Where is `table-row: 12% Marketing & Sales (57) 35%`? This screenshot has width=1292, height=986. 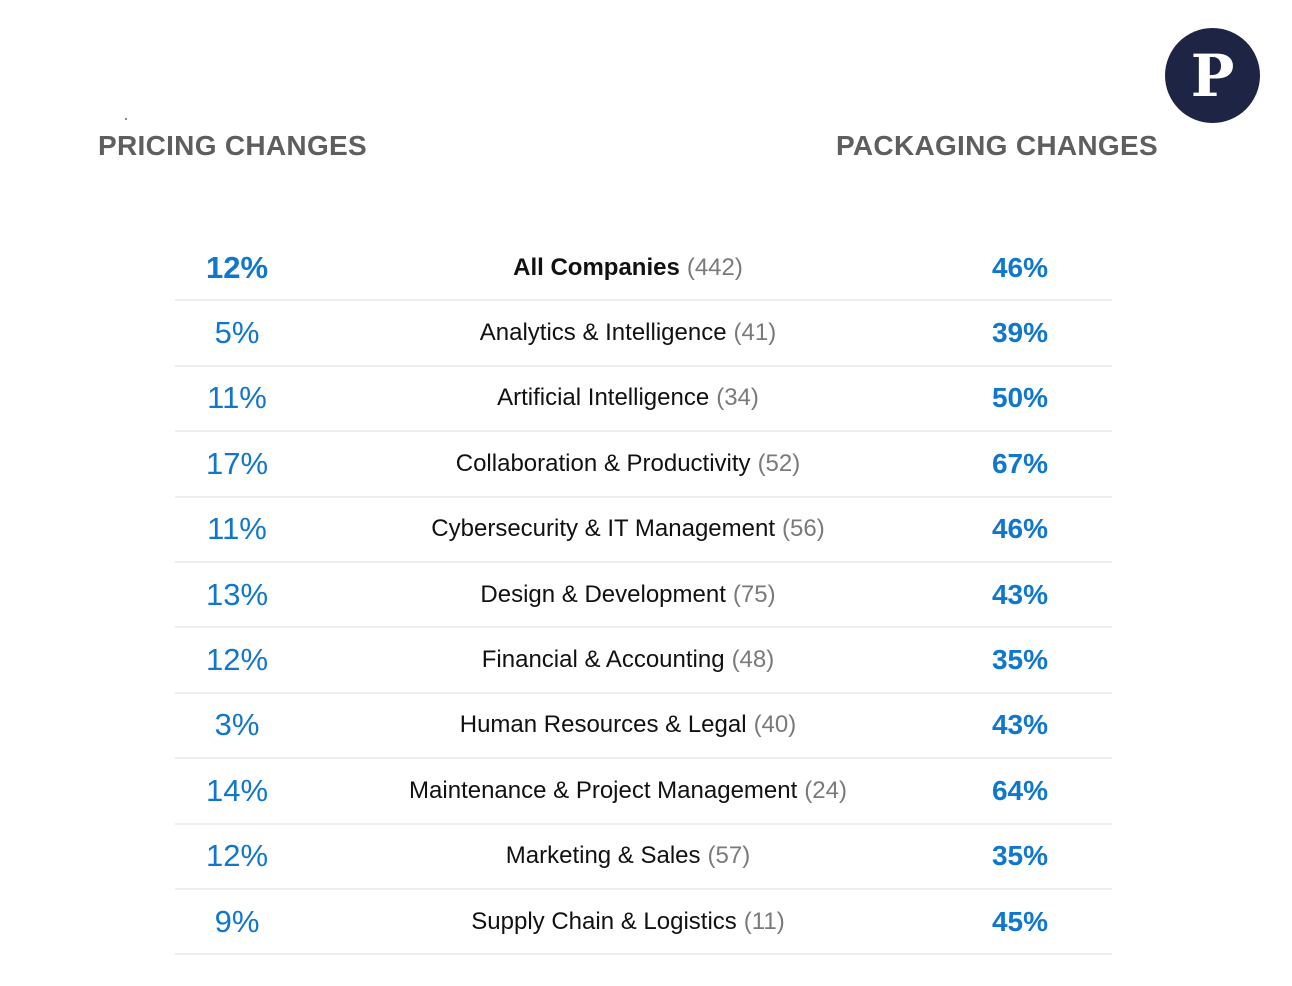 table-row: 12% Marketing & Sales (57) 35% is located at coordinates (643, 857).